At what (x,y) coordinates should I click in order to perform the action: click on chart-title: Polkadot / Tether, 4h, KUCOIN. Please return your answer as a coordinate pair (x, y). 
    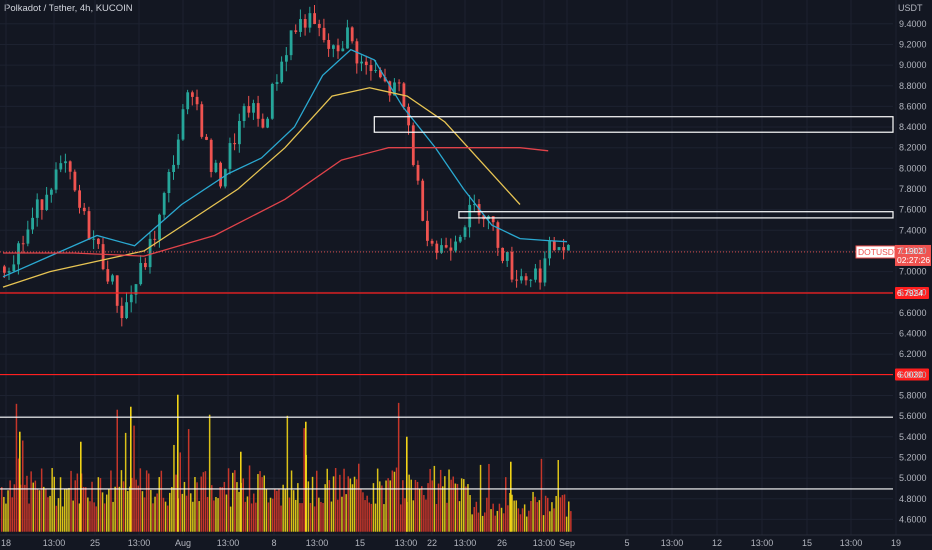
    Looking at the image, I should click on (68, 8).